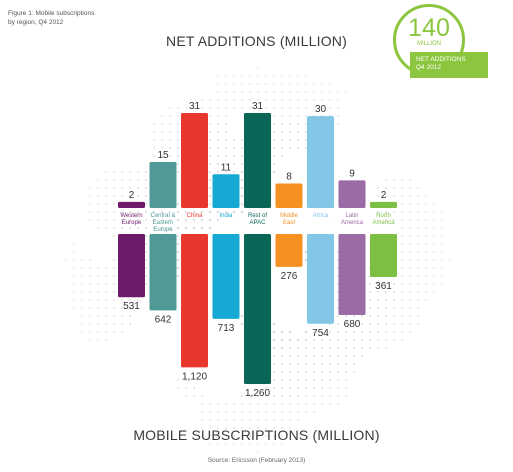  Describe the element at coordinates (163, 319) in the screenshot. I see `subscriptions-label: 642` at that location.